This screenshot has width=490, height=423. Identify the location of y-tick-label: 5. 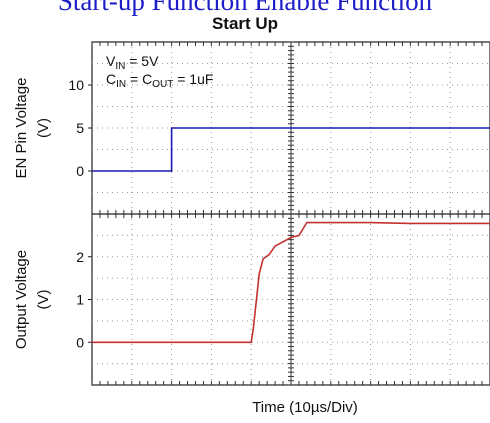
(80, 128).